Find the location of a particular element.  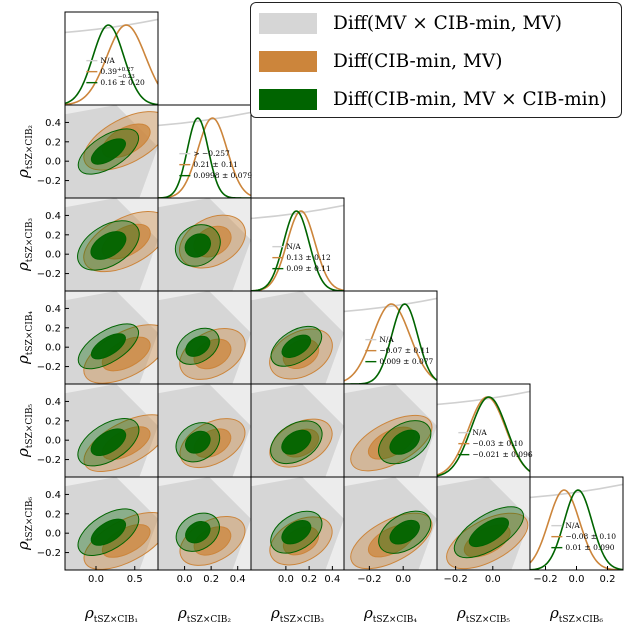

y-axis-sub: tSZ×CIB₄ is located at coordinates (30, 333).